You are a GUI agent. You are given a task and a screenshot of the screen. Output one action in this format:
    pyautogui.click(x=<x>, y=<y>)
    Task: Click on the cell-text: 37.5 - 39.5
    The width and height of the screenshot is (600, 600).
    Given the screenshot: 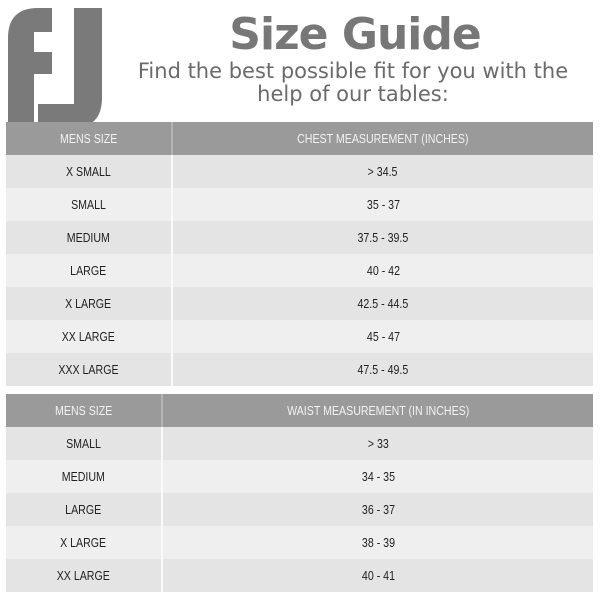 What is the action you would take?
    pyautogui.click(x=383, y=237)
    